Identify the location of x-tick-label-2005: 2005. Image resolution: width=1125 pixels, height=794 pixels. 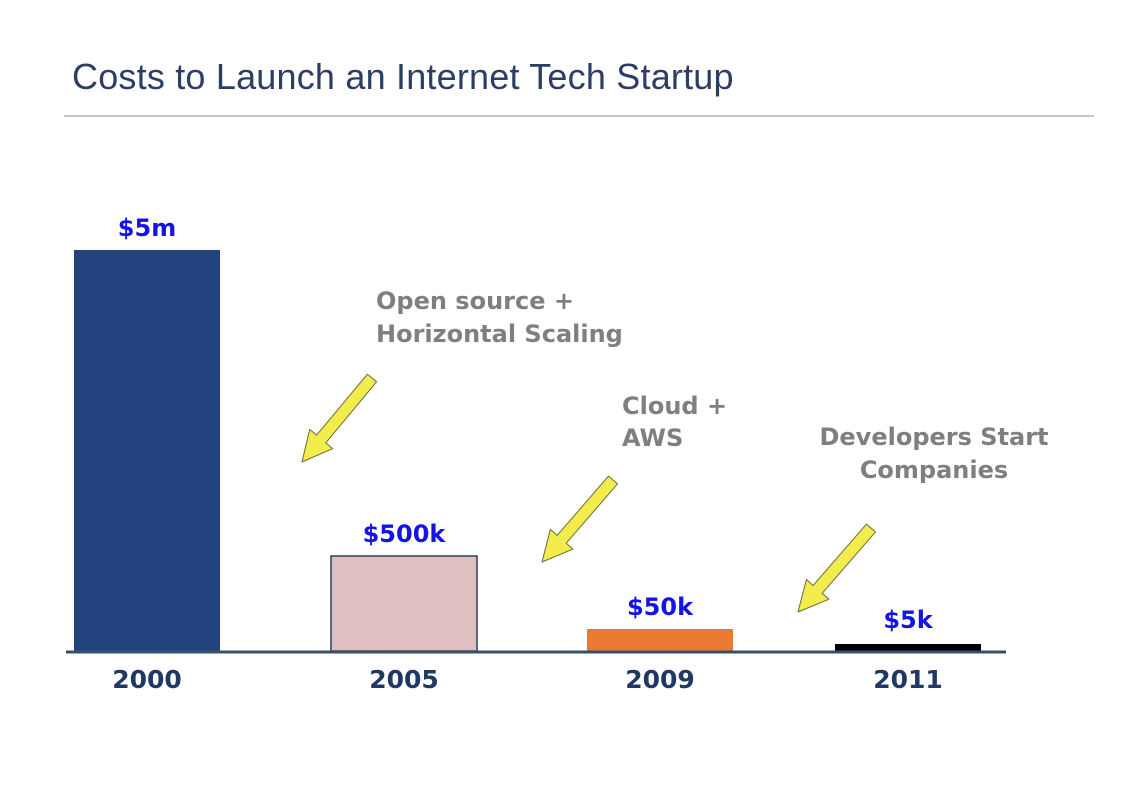
(404, 679).